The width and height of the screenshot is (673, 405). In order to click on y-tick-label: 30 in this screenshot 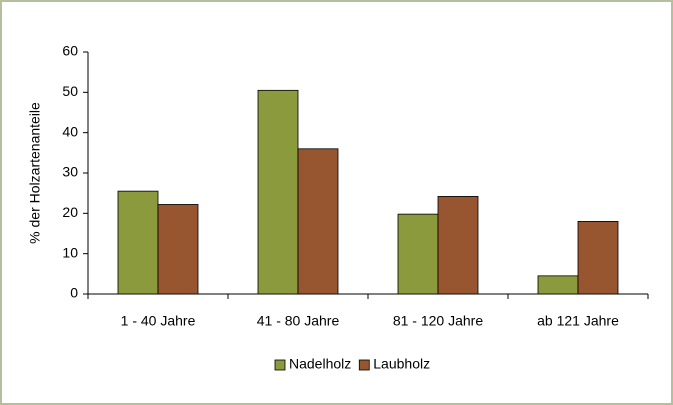, I will do `click(70, 172)`.